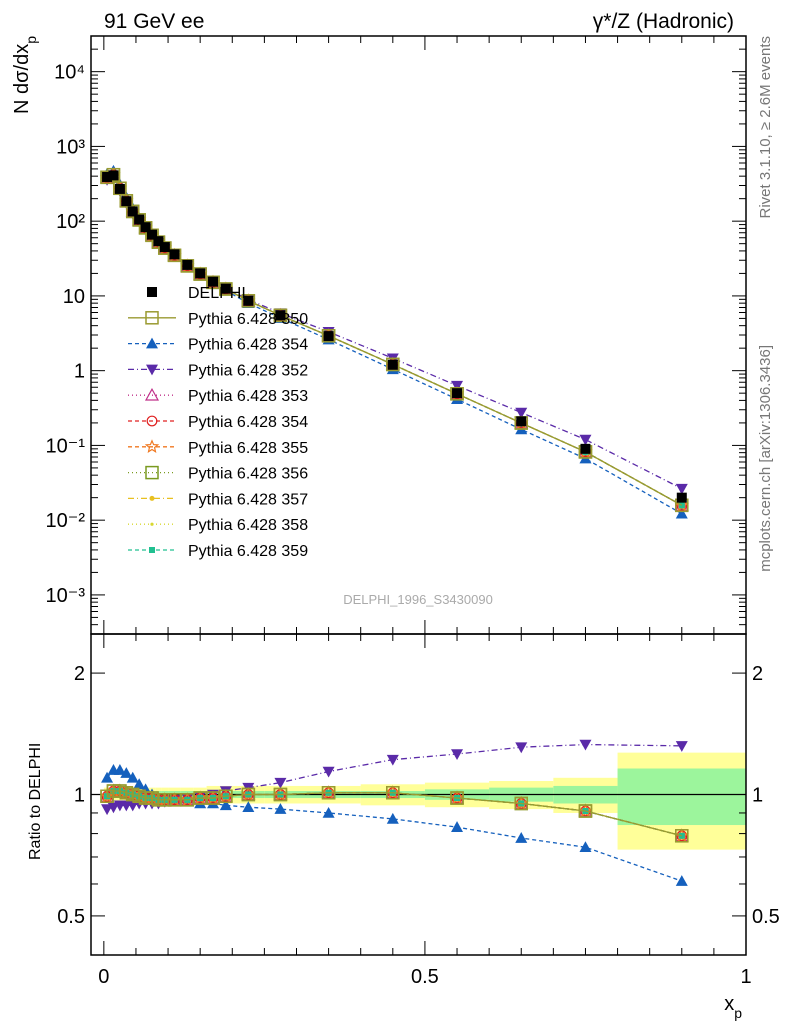  What do you see at coordinates (418, 599) in the screenshot?
I see `analysis-tag: DELPHI_1996_S3430090` at bounding box center [418, 599].